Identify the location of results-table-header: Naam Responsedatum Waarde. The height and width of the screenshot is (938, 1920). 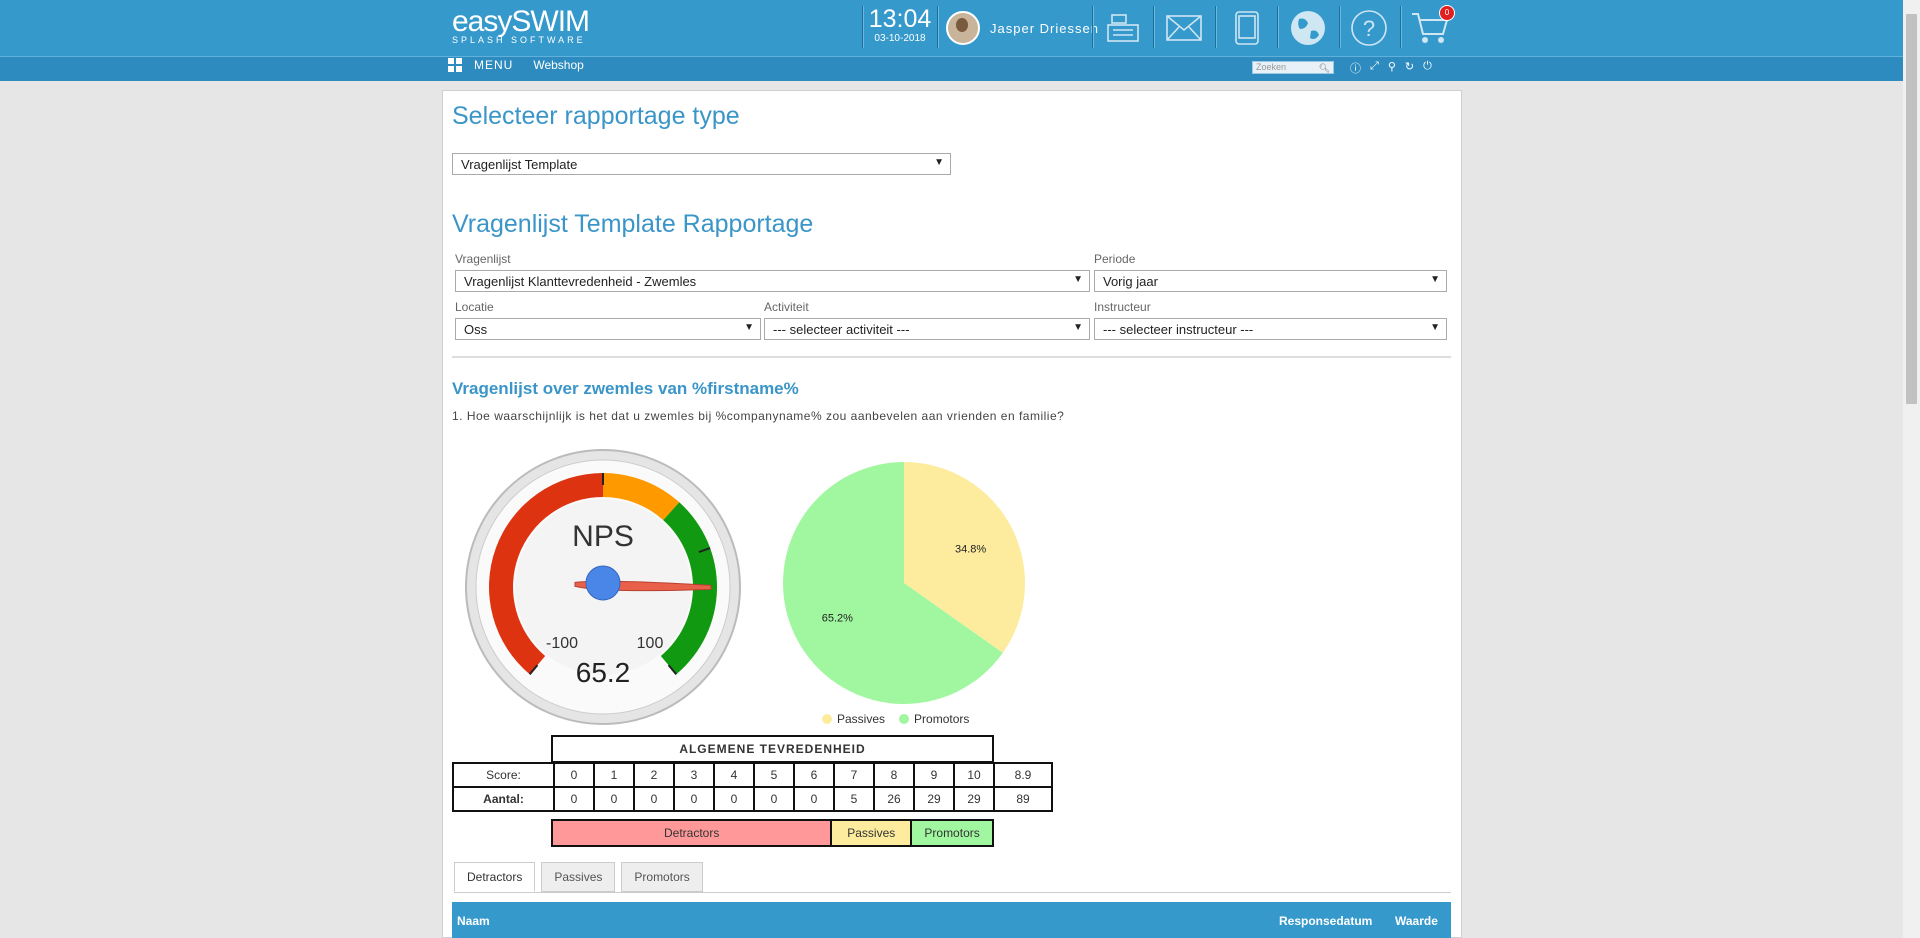
(951, 920).